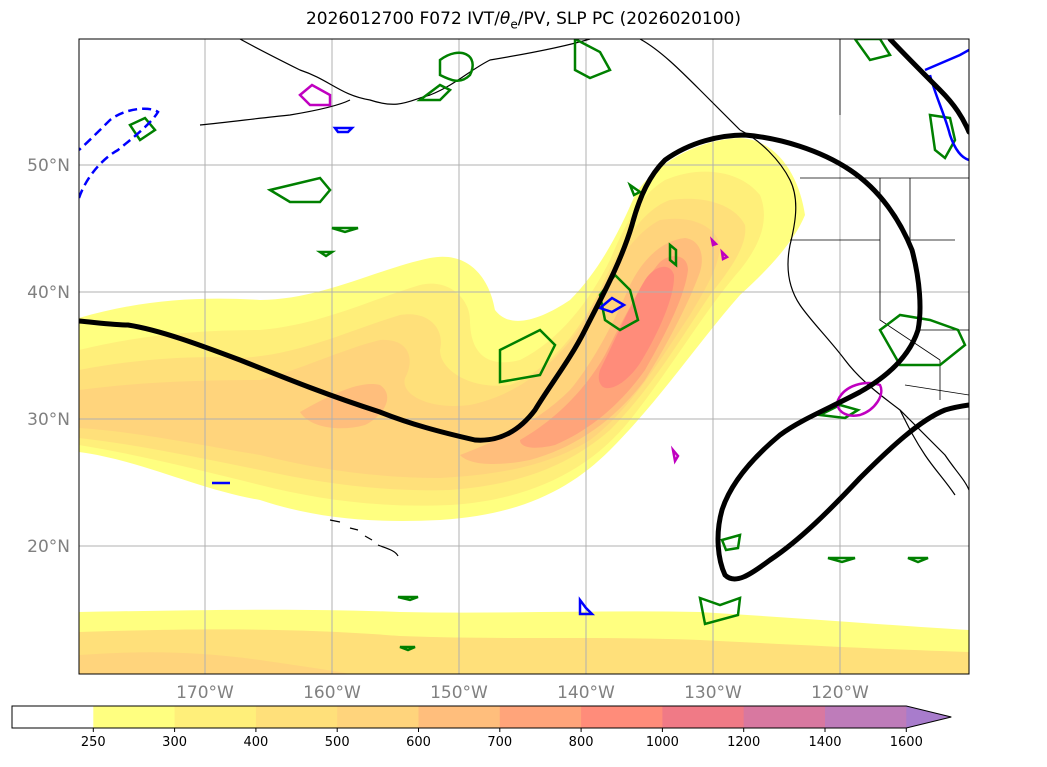 The height and width of the screenshot is (767, 1047). What do you see at coordinates (48, 166) in the screenshot?
I see `lat-label: 50°N` at bounding box center [48, 166].